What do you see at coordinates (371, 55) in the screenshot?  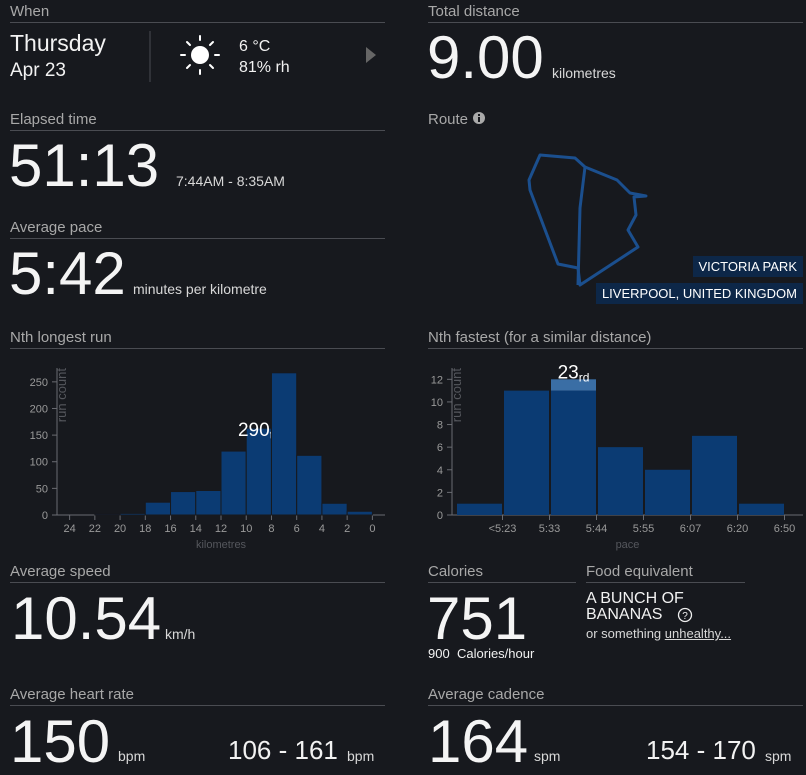 I see `next-arrow` at bounding box center [371, 55].